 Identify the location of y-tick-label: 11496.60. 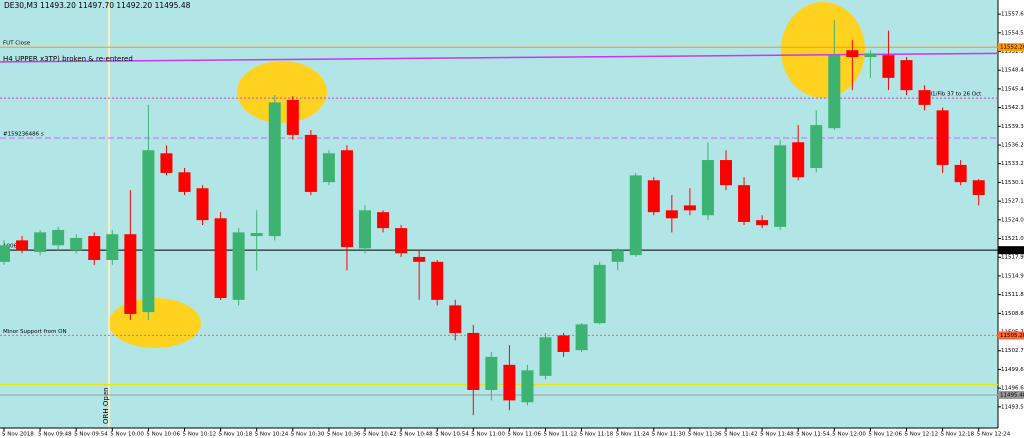
(1012, 389).